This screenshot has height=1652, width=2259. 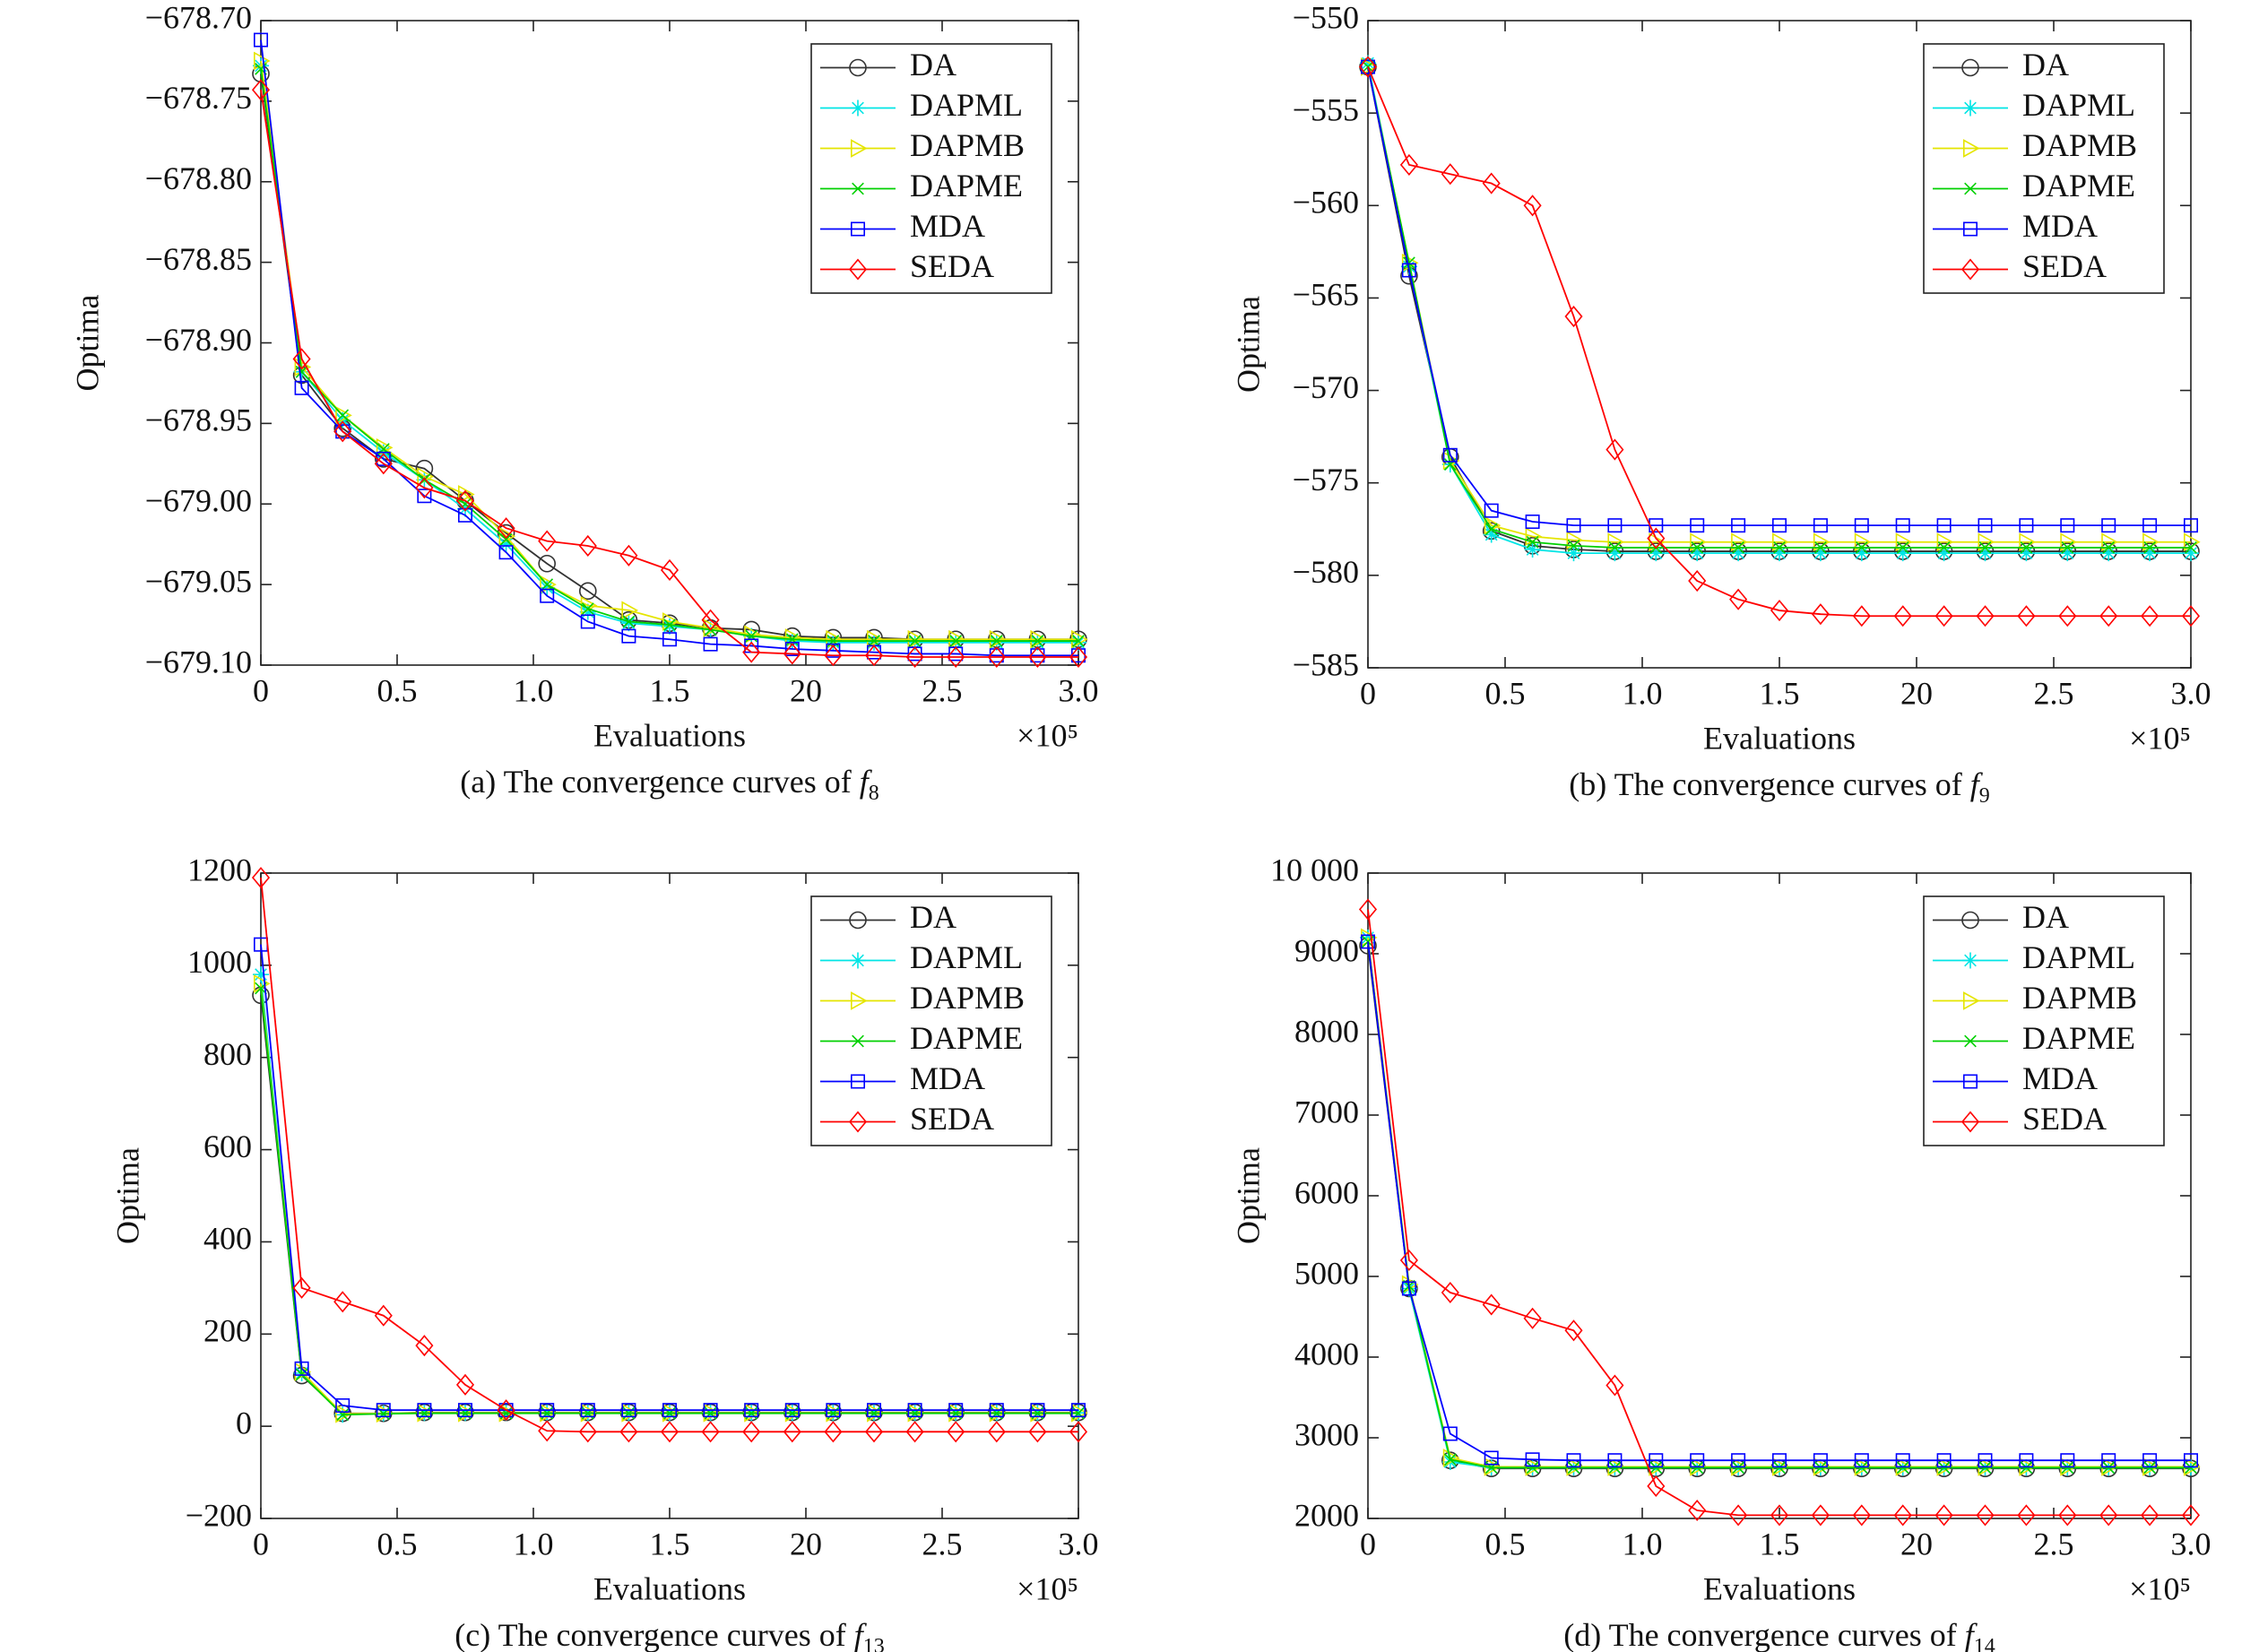 I want to click on caption-text: (b) The convergence curves of, so click(x=1769, y=784).